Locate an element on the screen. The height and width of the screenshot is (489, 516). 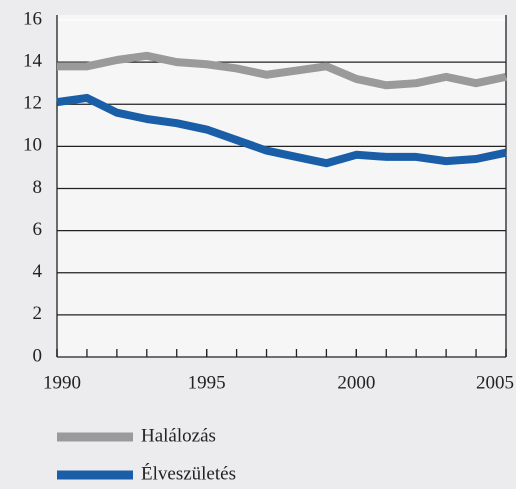
x-tick-label: 2000 is located at coordinates (356, 382).